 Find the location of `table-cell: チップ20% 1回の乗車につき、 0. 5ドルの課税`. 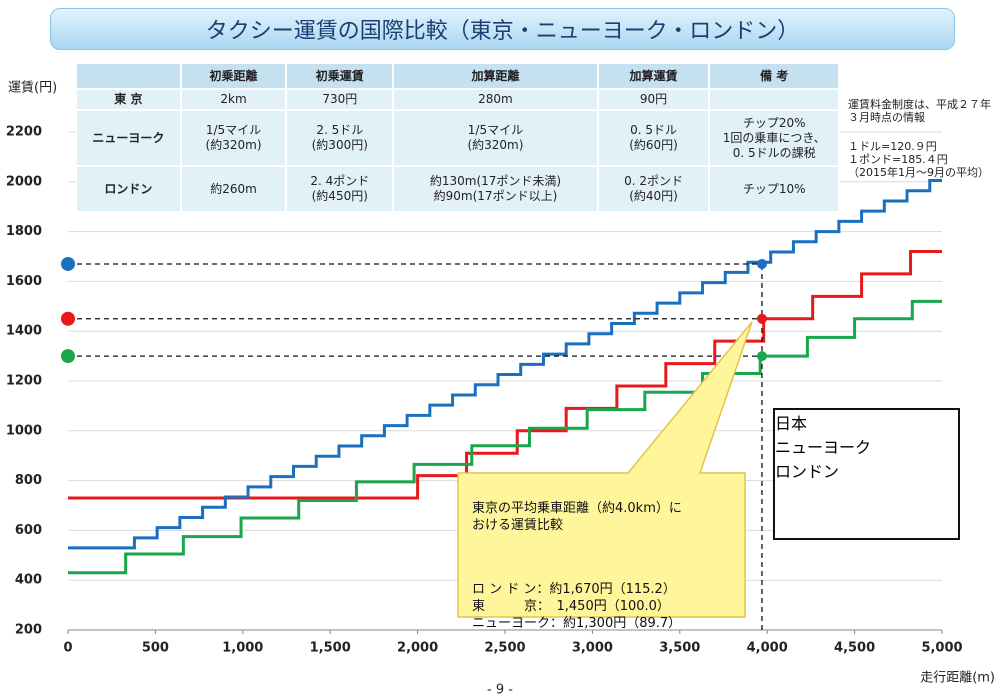

table-cell: チップ20% 1回の乗車につき、 0. 5ドルの課税 is located at coordinates (774, 138).